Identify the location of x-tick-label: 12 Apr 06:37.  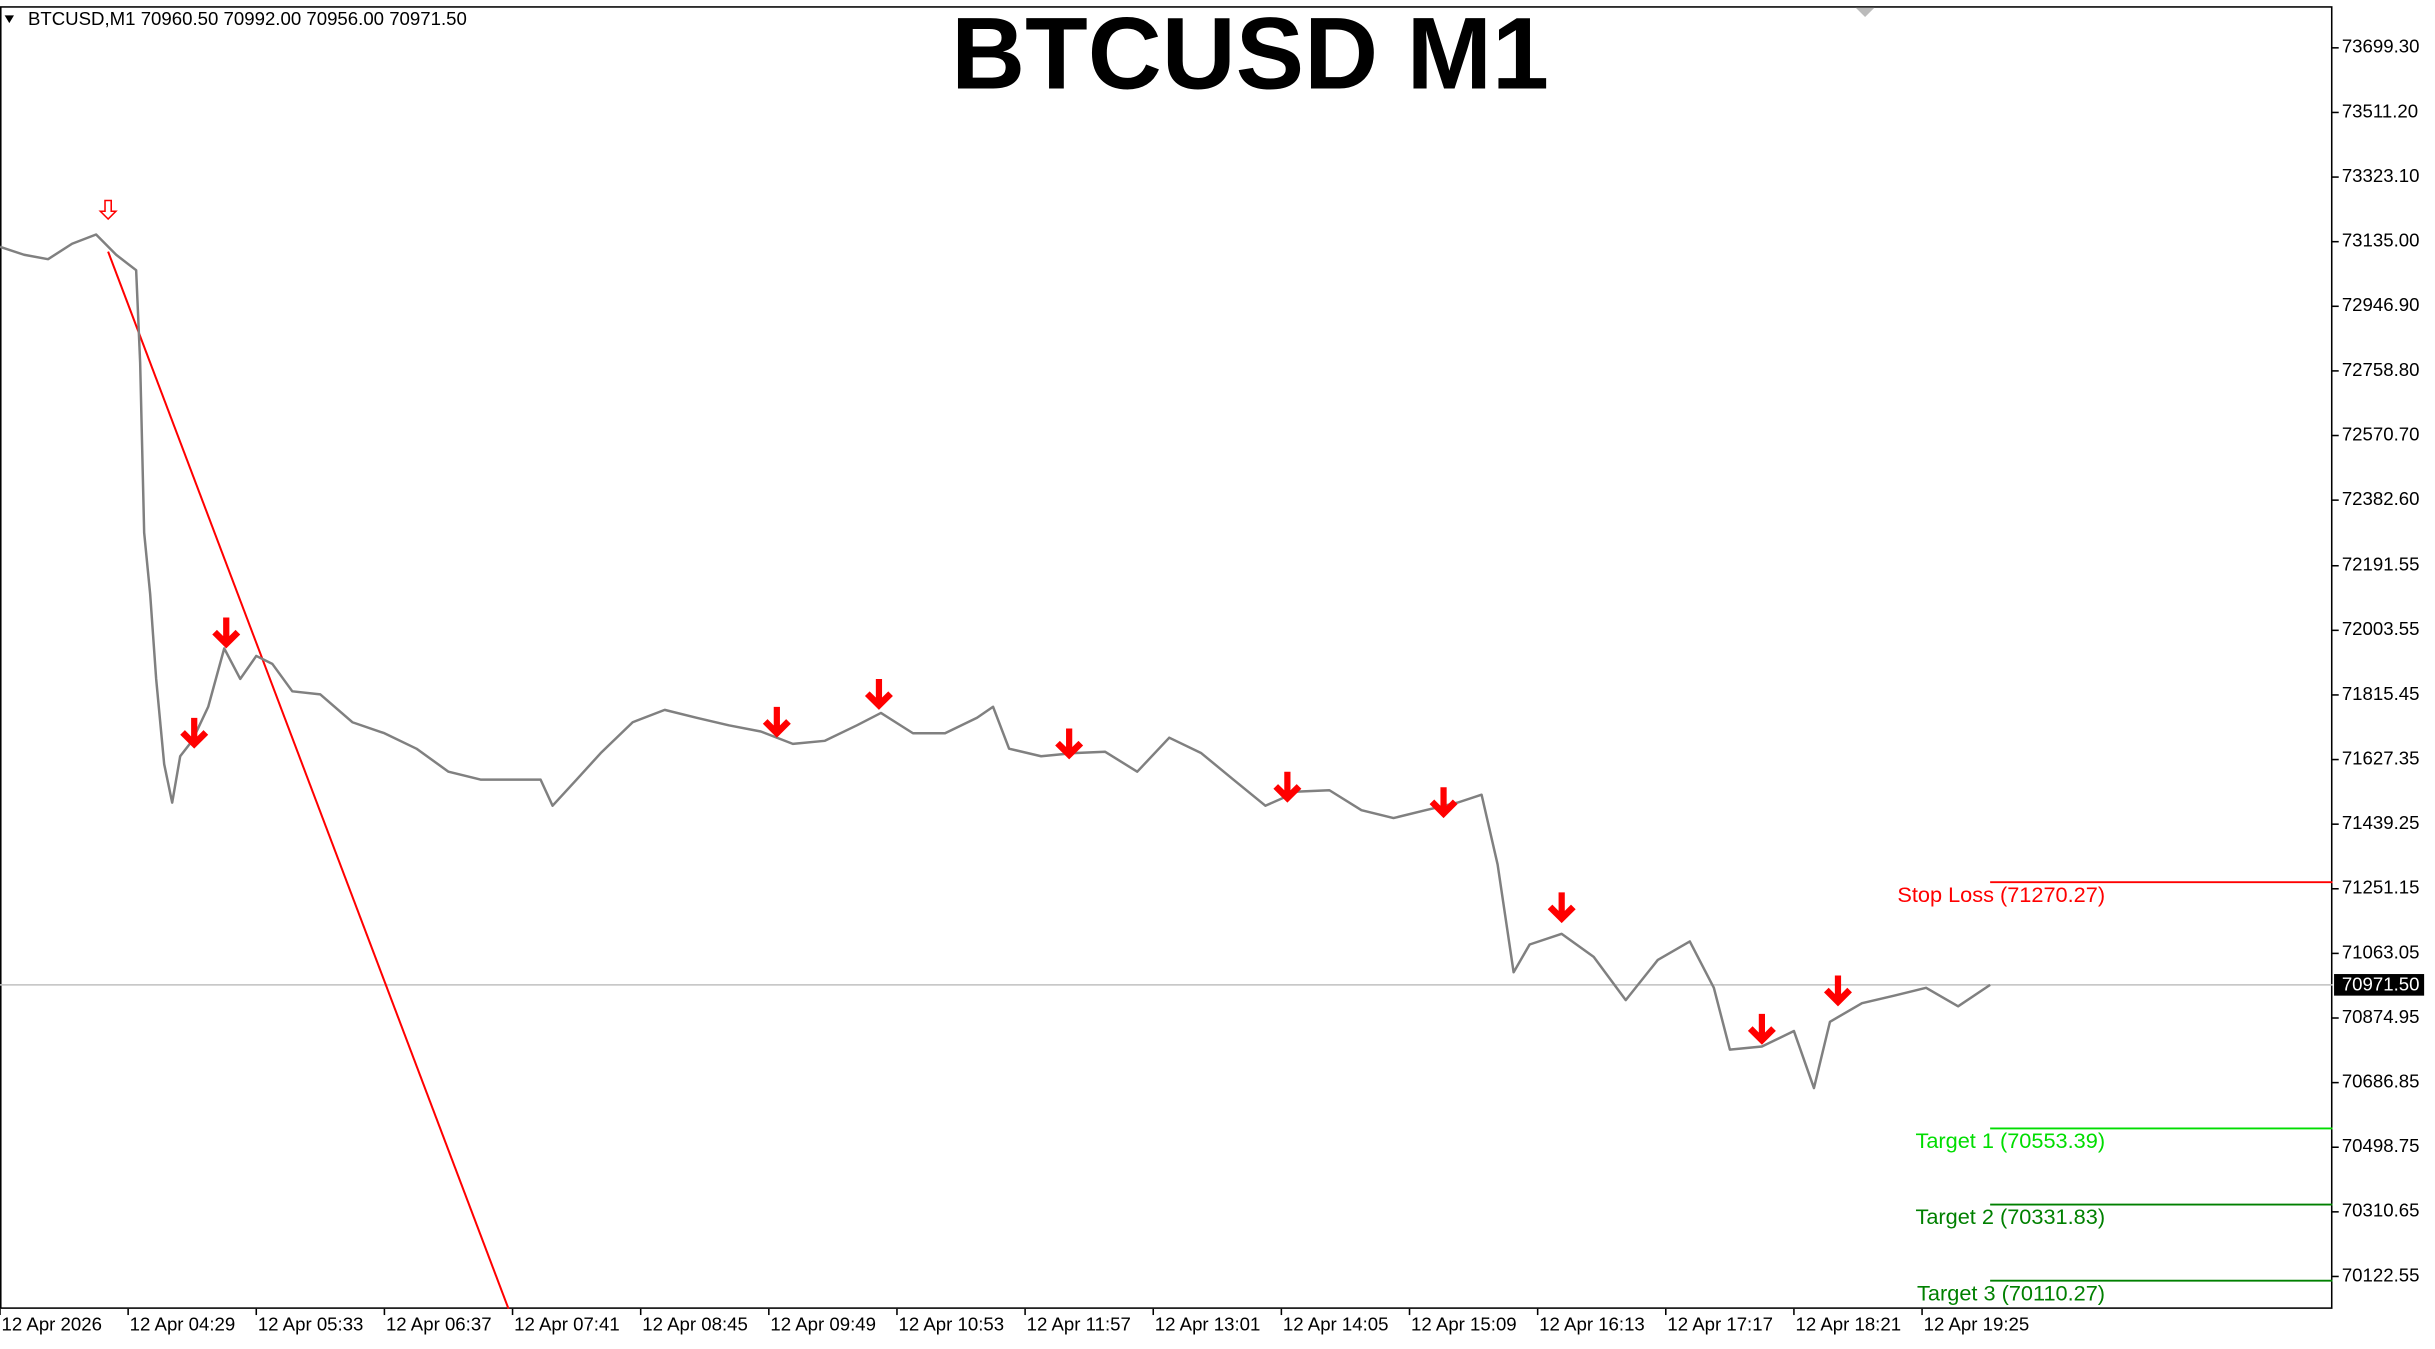
(439, 1324).